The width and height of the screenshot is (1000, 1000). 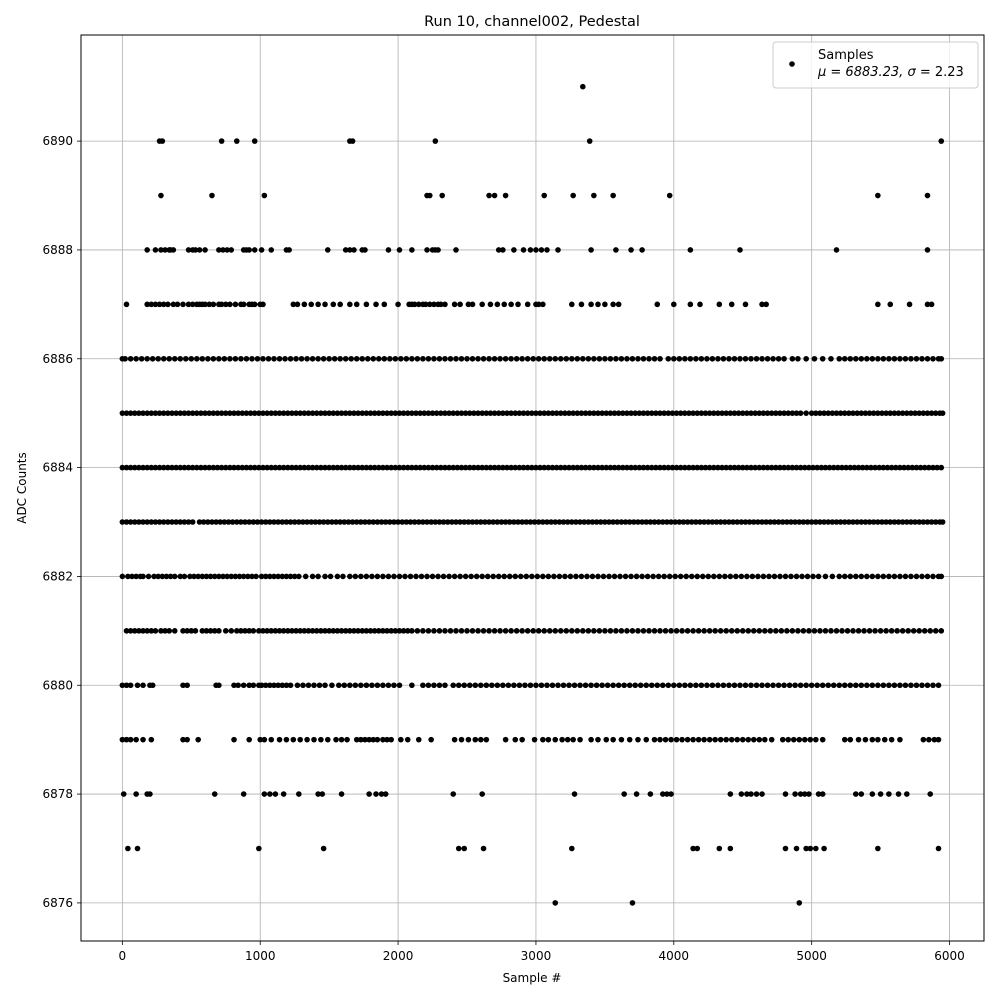 What do you see at coordinates (949, 956) in the screenshot?
I see `x-tick-label: 6000` at bounding box center [949, 956].